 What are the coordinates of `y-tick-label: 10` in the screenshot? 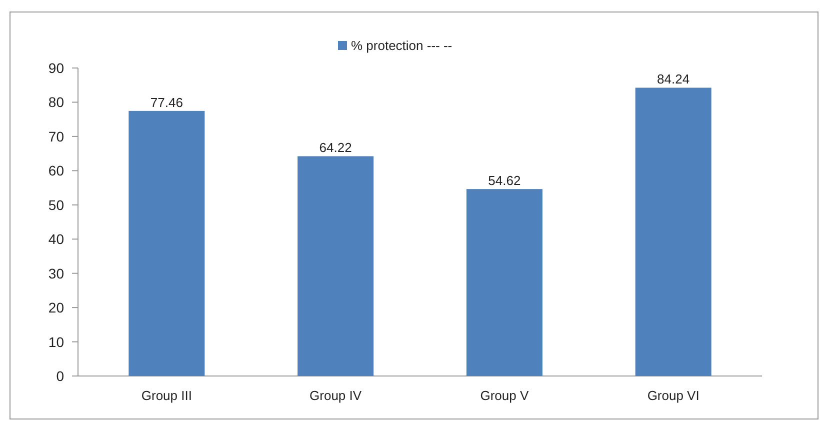 It's located at (56, 342).